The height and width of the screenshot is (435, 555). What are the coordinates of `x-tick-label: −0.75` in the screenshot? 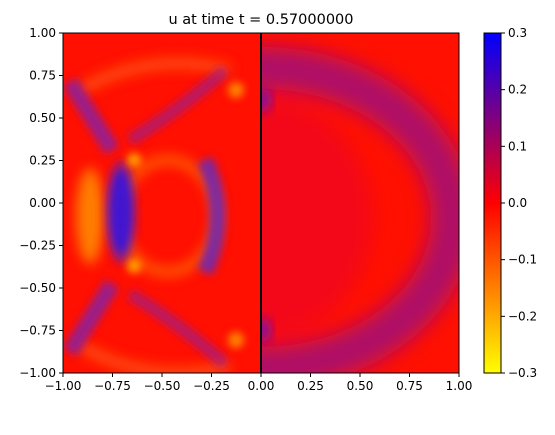 It's located at (112, 386).